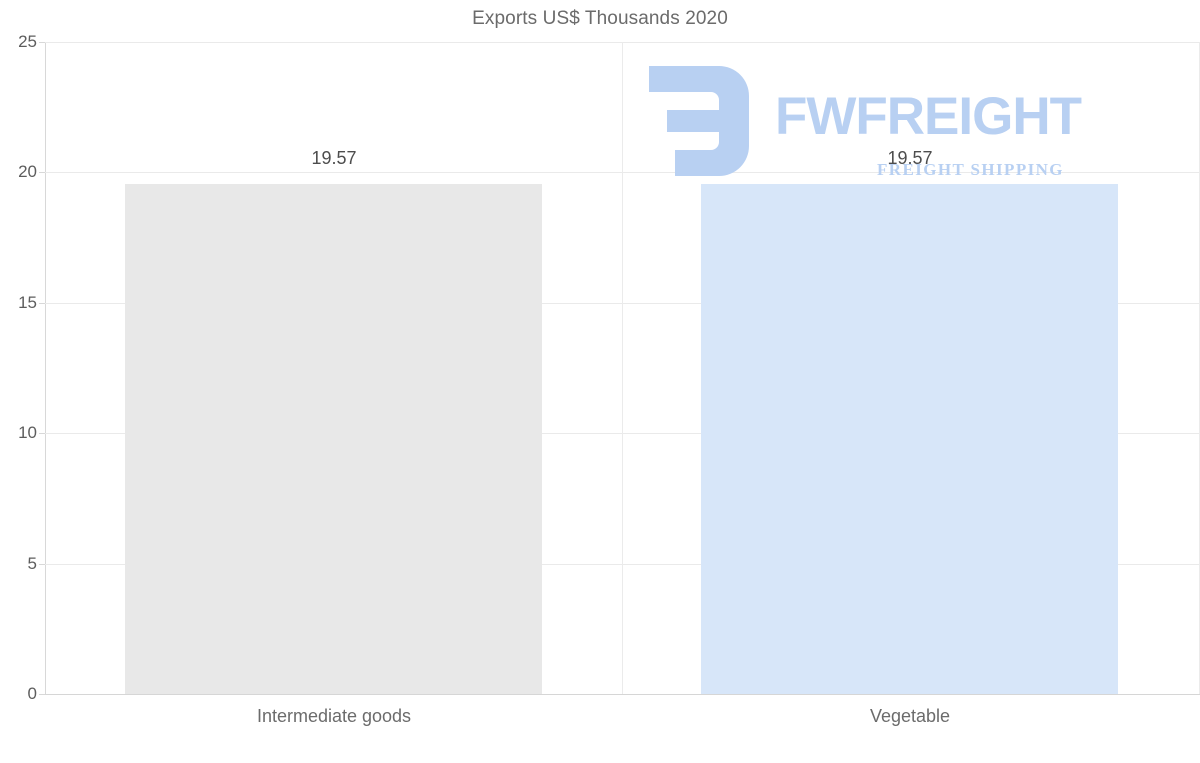  Describe the element at coordinates (27, 171) in the screenshot. I see `y-tick-label-20: 20` at that location.